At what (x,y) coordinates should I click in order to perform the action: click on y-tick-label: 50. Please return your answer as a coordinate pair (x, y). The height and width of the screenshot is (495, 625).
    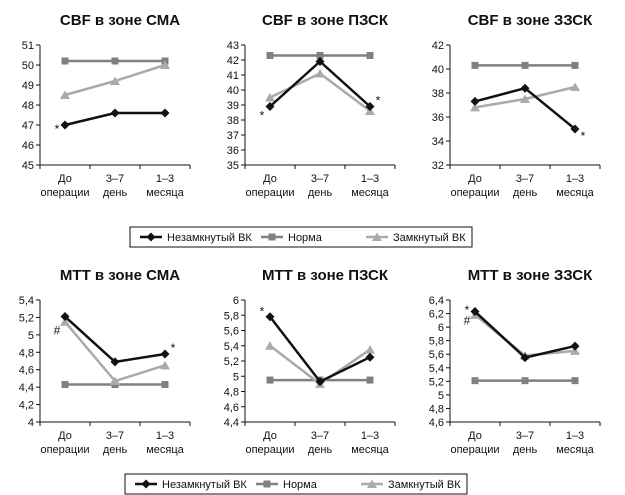
    Looking at the image, I should click on (28, 66).